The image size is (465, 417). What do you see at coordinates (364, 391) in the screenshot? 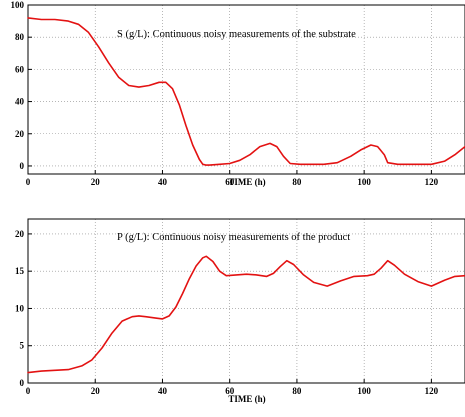
I see `product-x-tick-label: 100` at bounding box center [364, 391].